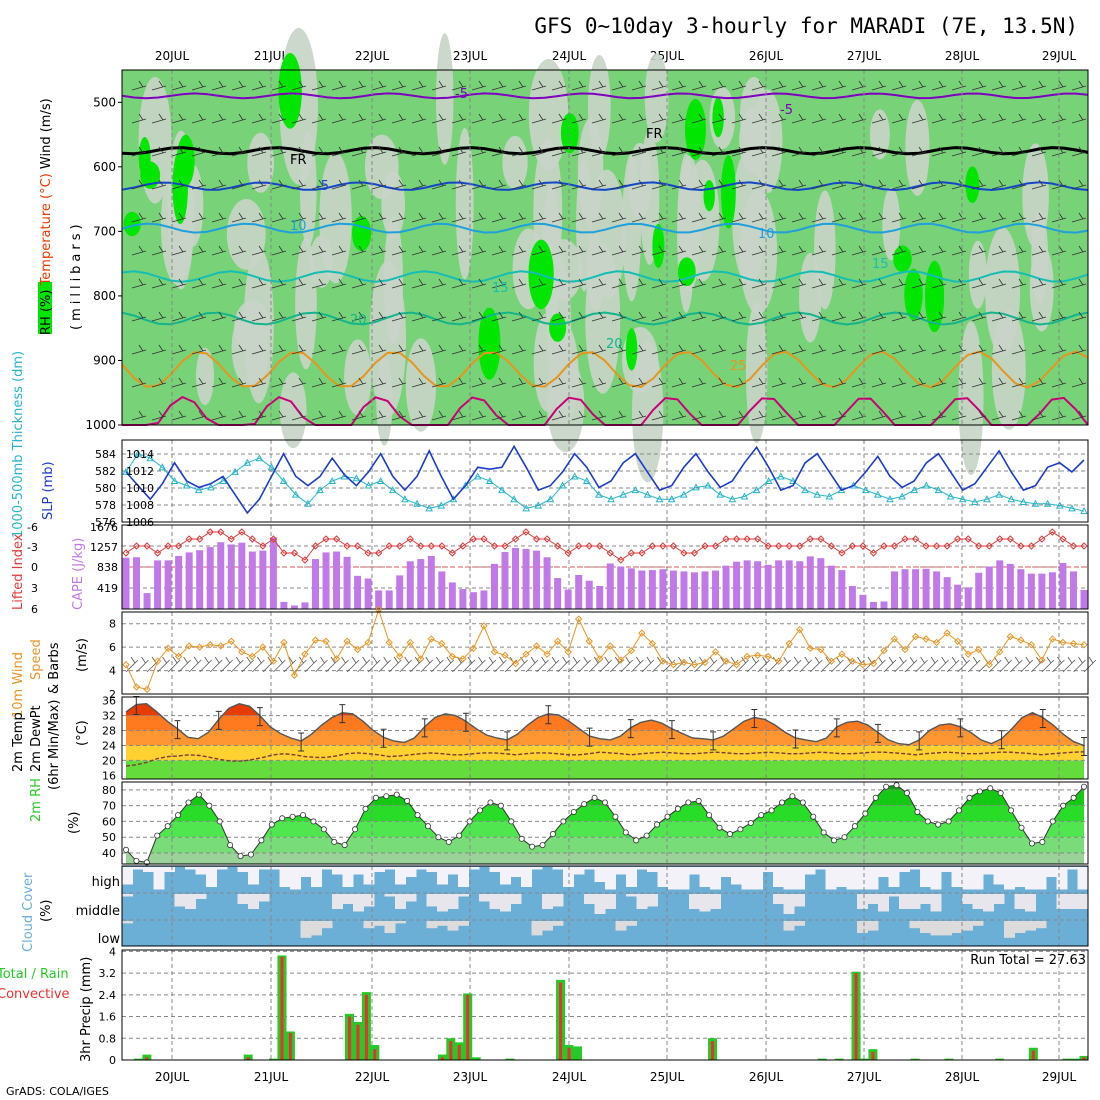  What do you see at coordinates (82, 655) in the screenshot?
I see `wind10-axis-unit: (m/s)` at bounding box center [82, 655].